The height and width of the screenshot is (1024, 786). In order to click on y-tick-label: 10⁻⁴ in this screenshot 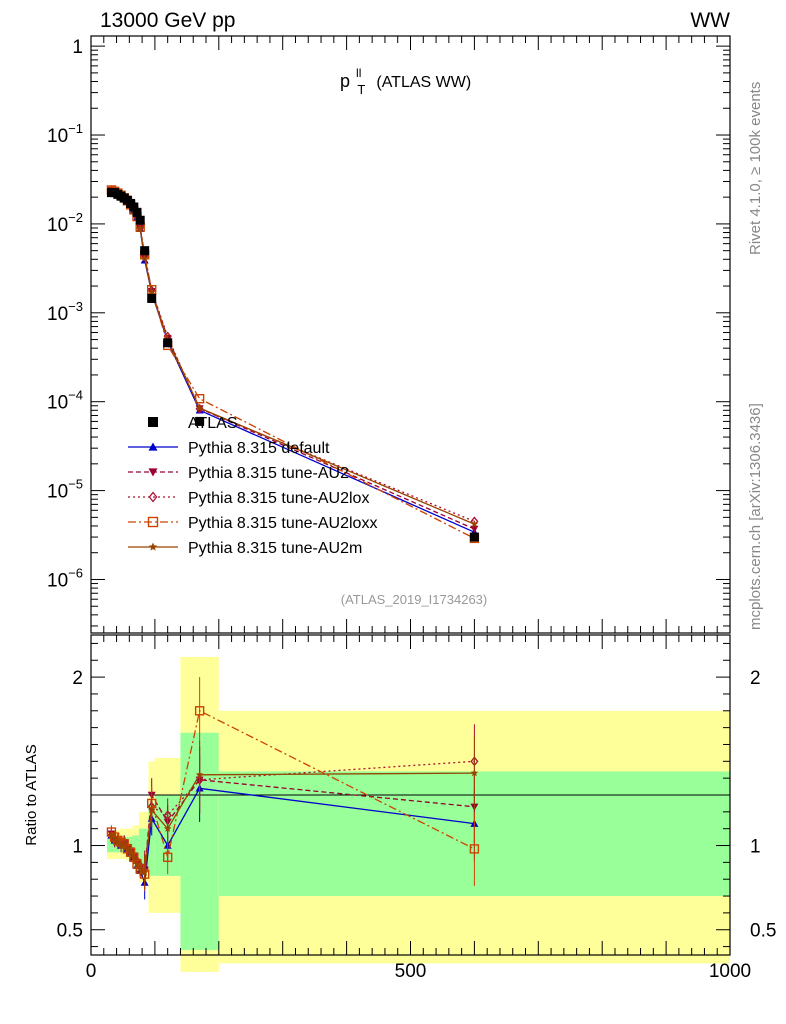, I will do `click(65, 401)`.